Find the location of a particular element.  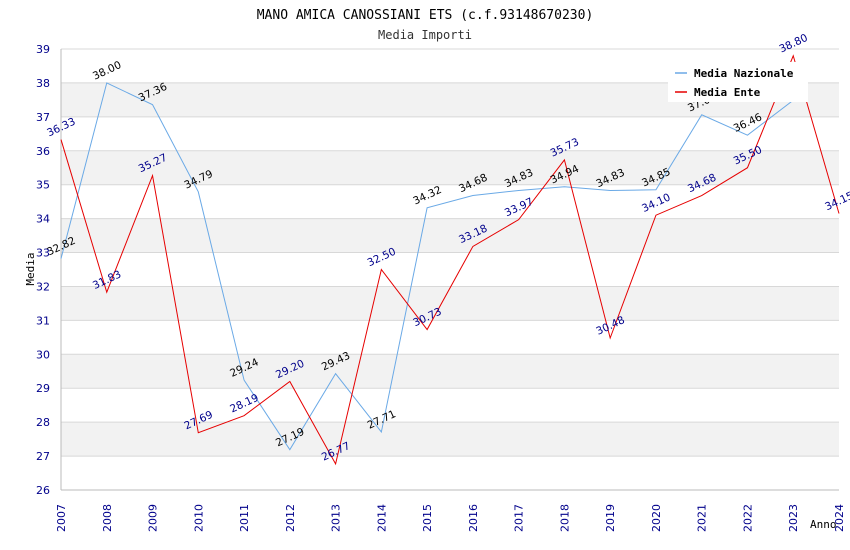

x-tick-label: 2008 is located at coordinates (107, 518).